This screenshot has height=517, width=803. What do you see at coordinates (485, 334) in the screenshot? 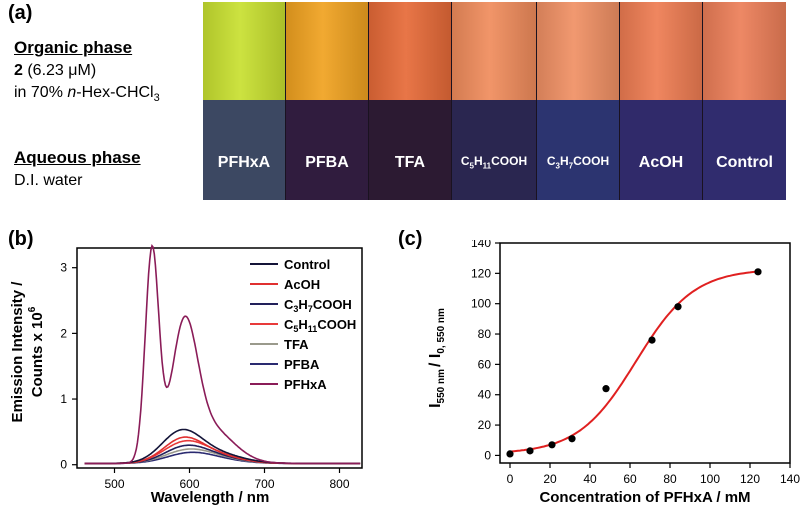
I see `y-tick-label: 80` at bounding box center [485, 334].